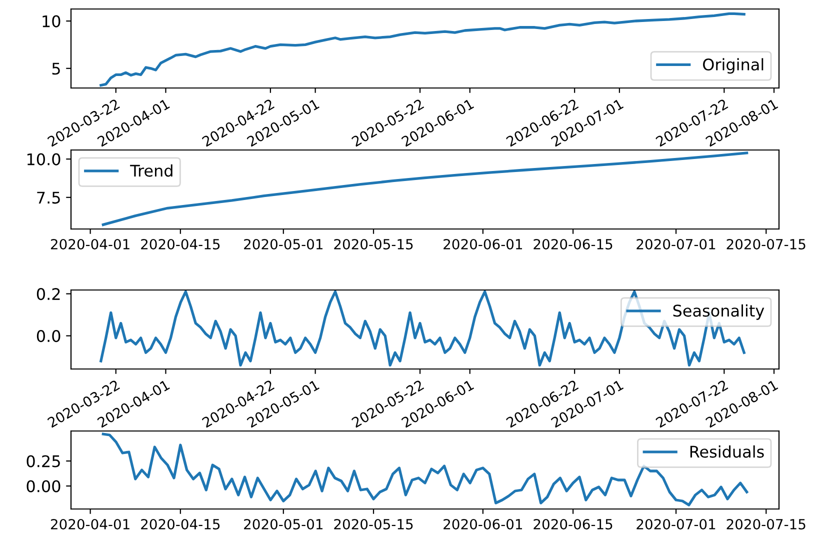 This screenshot has height=547, width=833. I want to click on y-tick-label: 10, so click(51, 21).